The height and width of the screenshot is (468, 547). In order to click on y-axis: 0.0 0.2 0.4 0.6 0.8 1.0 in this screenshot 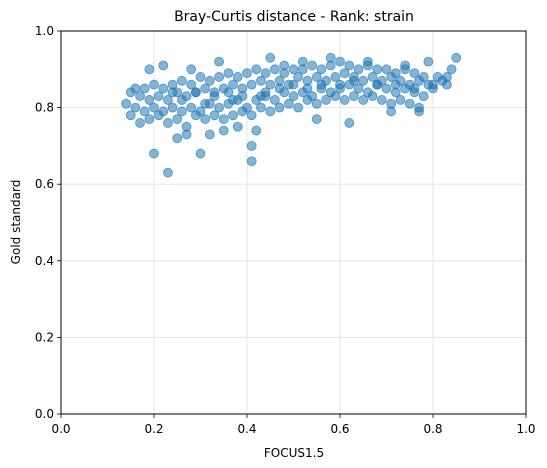, I will do `click(48, 222)`.